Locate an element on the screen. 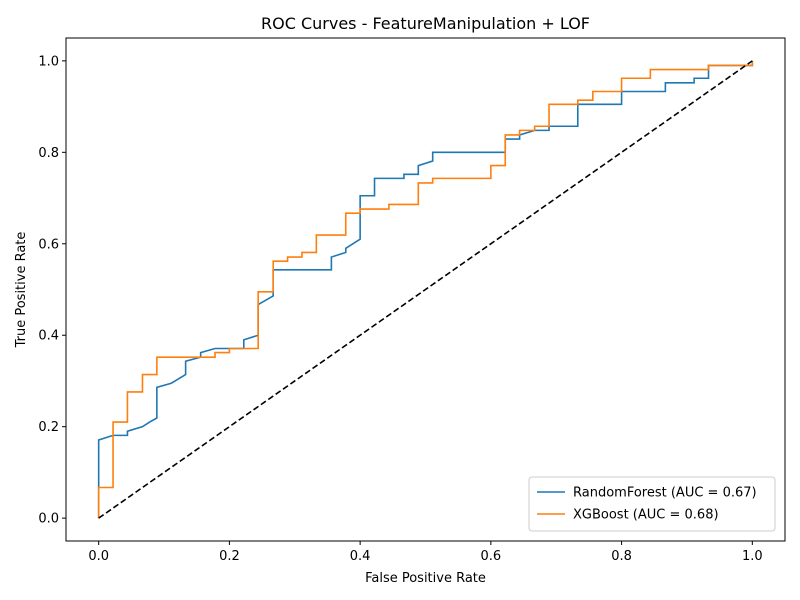 This screenshot has width=800, height=600. y-tick-label: 0.6 is located at coordinates (48, 244).